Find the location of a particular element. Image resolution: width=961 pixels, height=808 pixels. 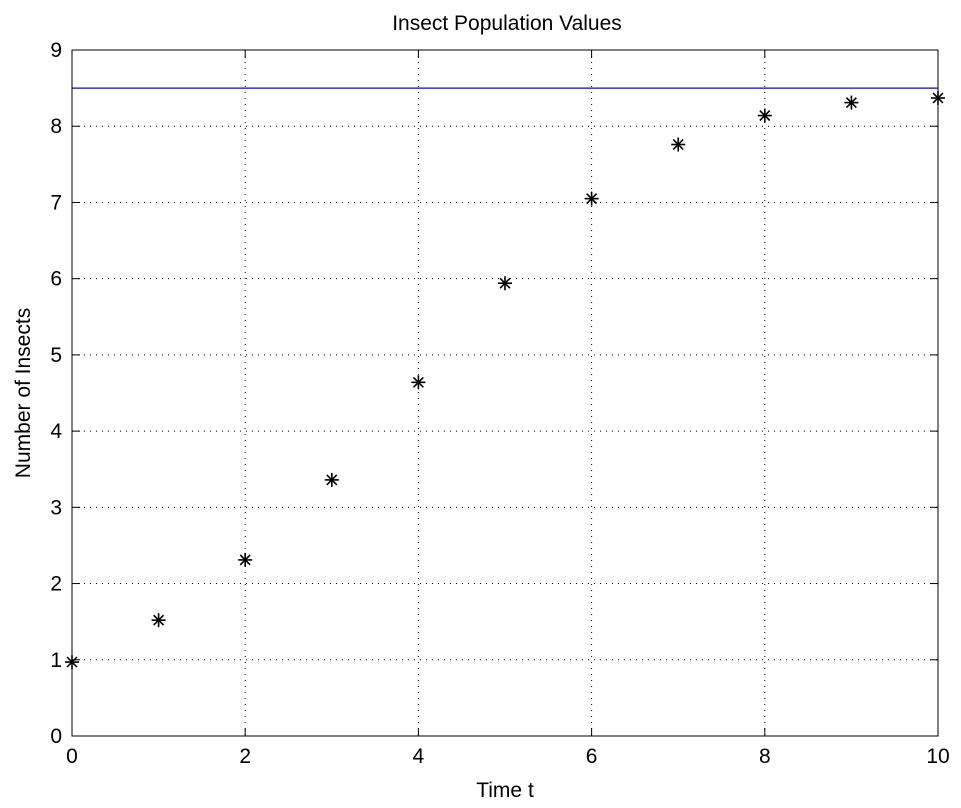

y-tick-label: 5 is located at coordinates (56, 355).